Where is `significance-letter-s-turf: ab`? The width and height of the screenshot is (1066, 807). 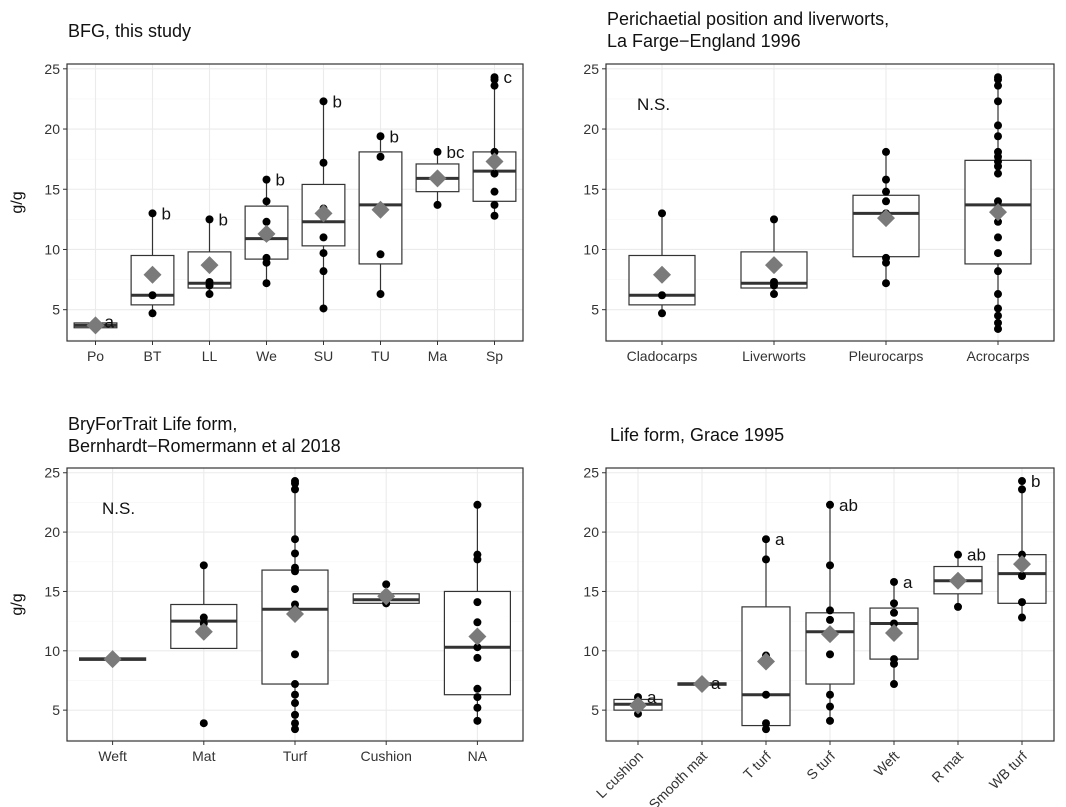 significance-letter-s-turf: ab is located at coordinates (848, 505).